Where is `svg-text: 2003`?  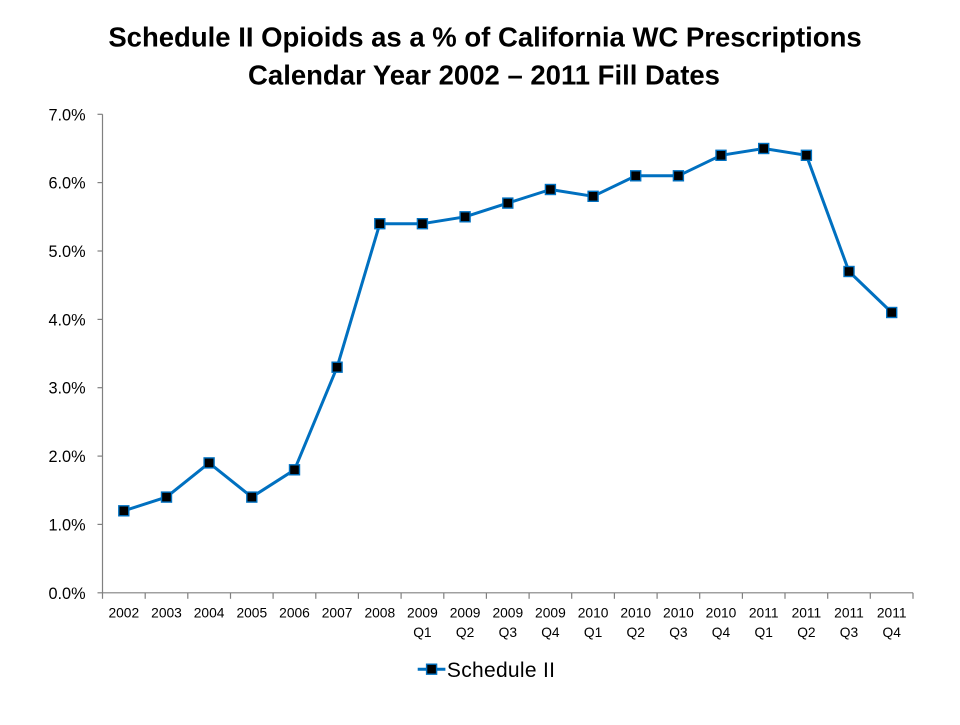 svg-text: 2003 is located at coordinates (166, 613).